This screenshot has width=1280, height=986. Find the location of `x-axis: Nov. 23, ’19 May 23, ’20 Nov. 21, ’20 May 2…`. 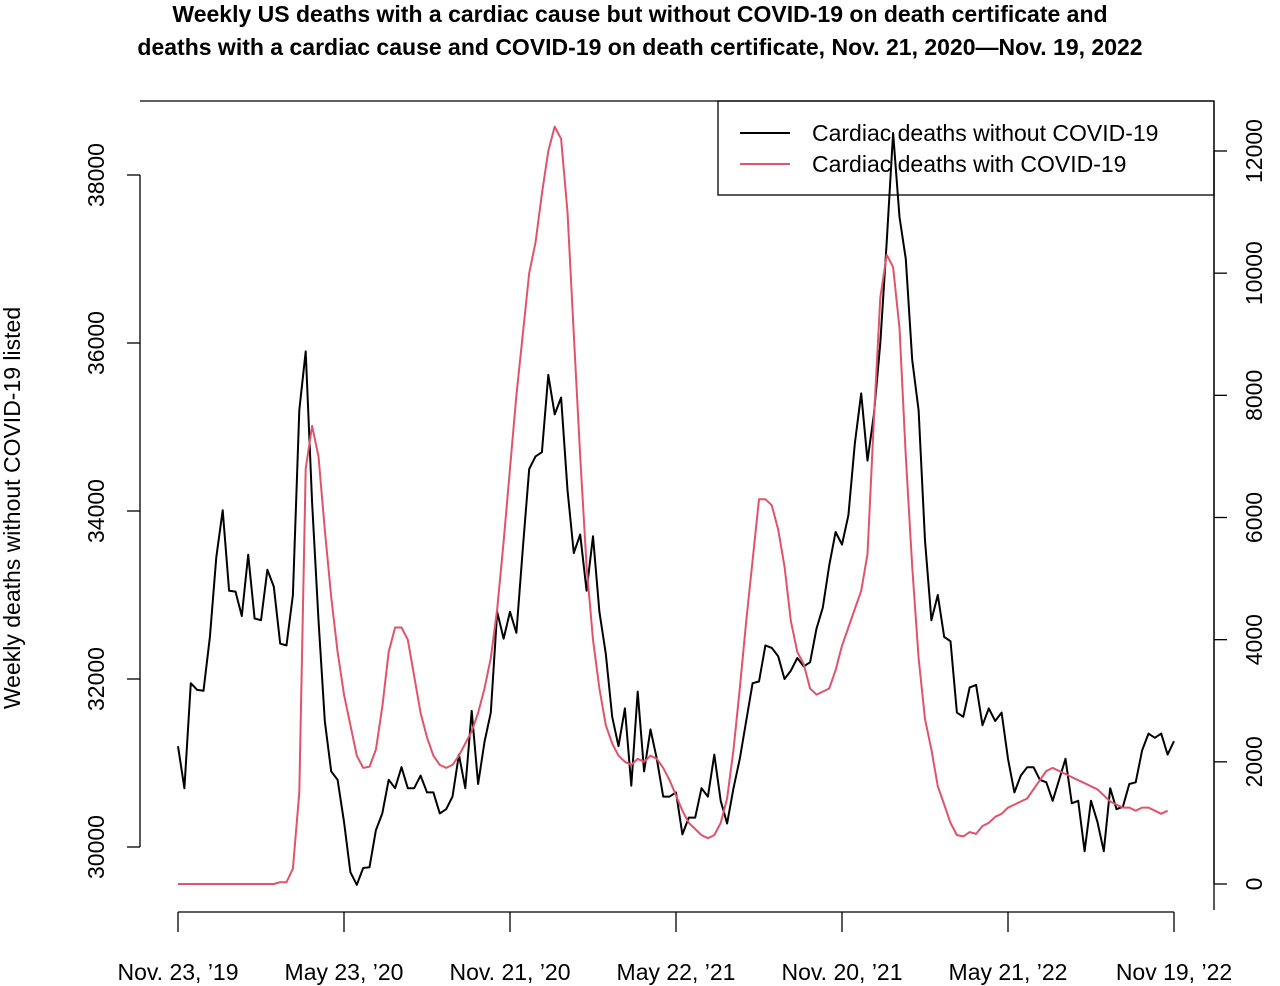

x-axis: Nov. 23, ’19 May 23, ’20 Nov. 21, ’20 May 2… is located at coordinates (674, 948).